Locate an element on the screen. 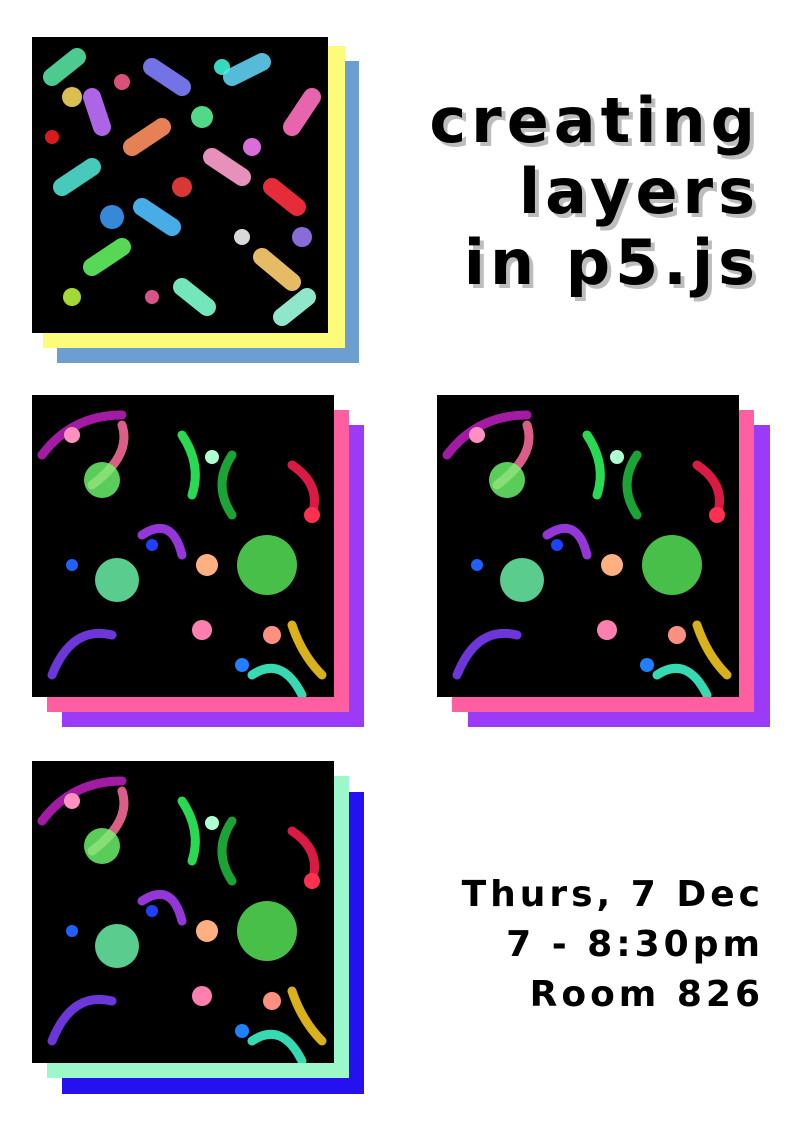 This screenshot has width=800, height=1131. title-line-3: in p5.js is located at coordinates (611, 262).